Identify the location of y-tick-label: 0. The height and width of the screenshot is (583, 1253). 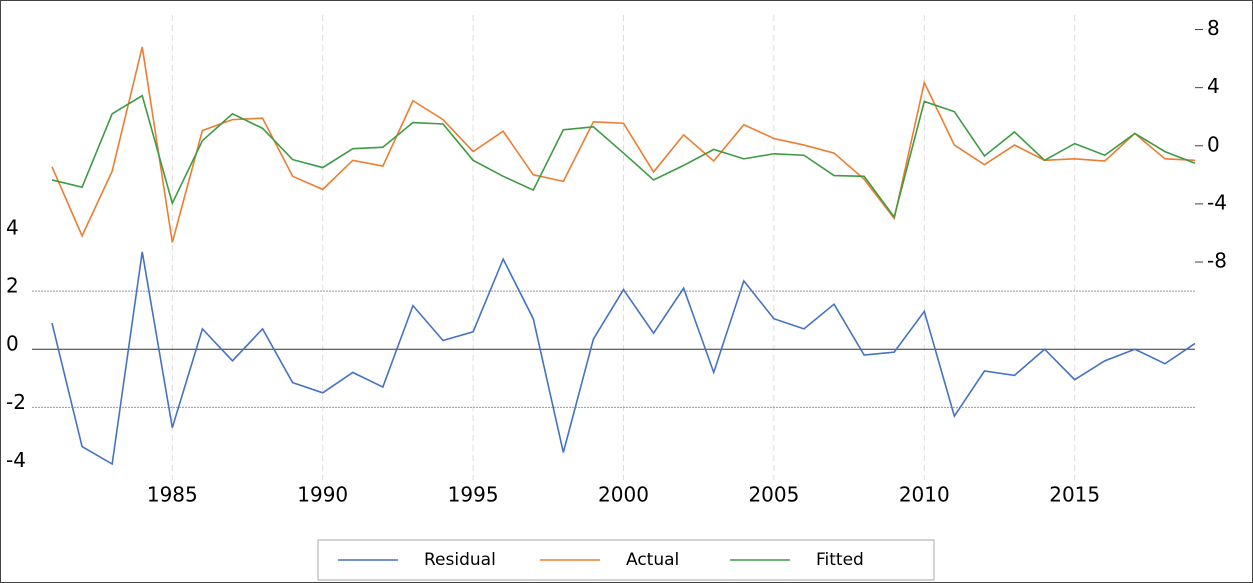
(12, 344).